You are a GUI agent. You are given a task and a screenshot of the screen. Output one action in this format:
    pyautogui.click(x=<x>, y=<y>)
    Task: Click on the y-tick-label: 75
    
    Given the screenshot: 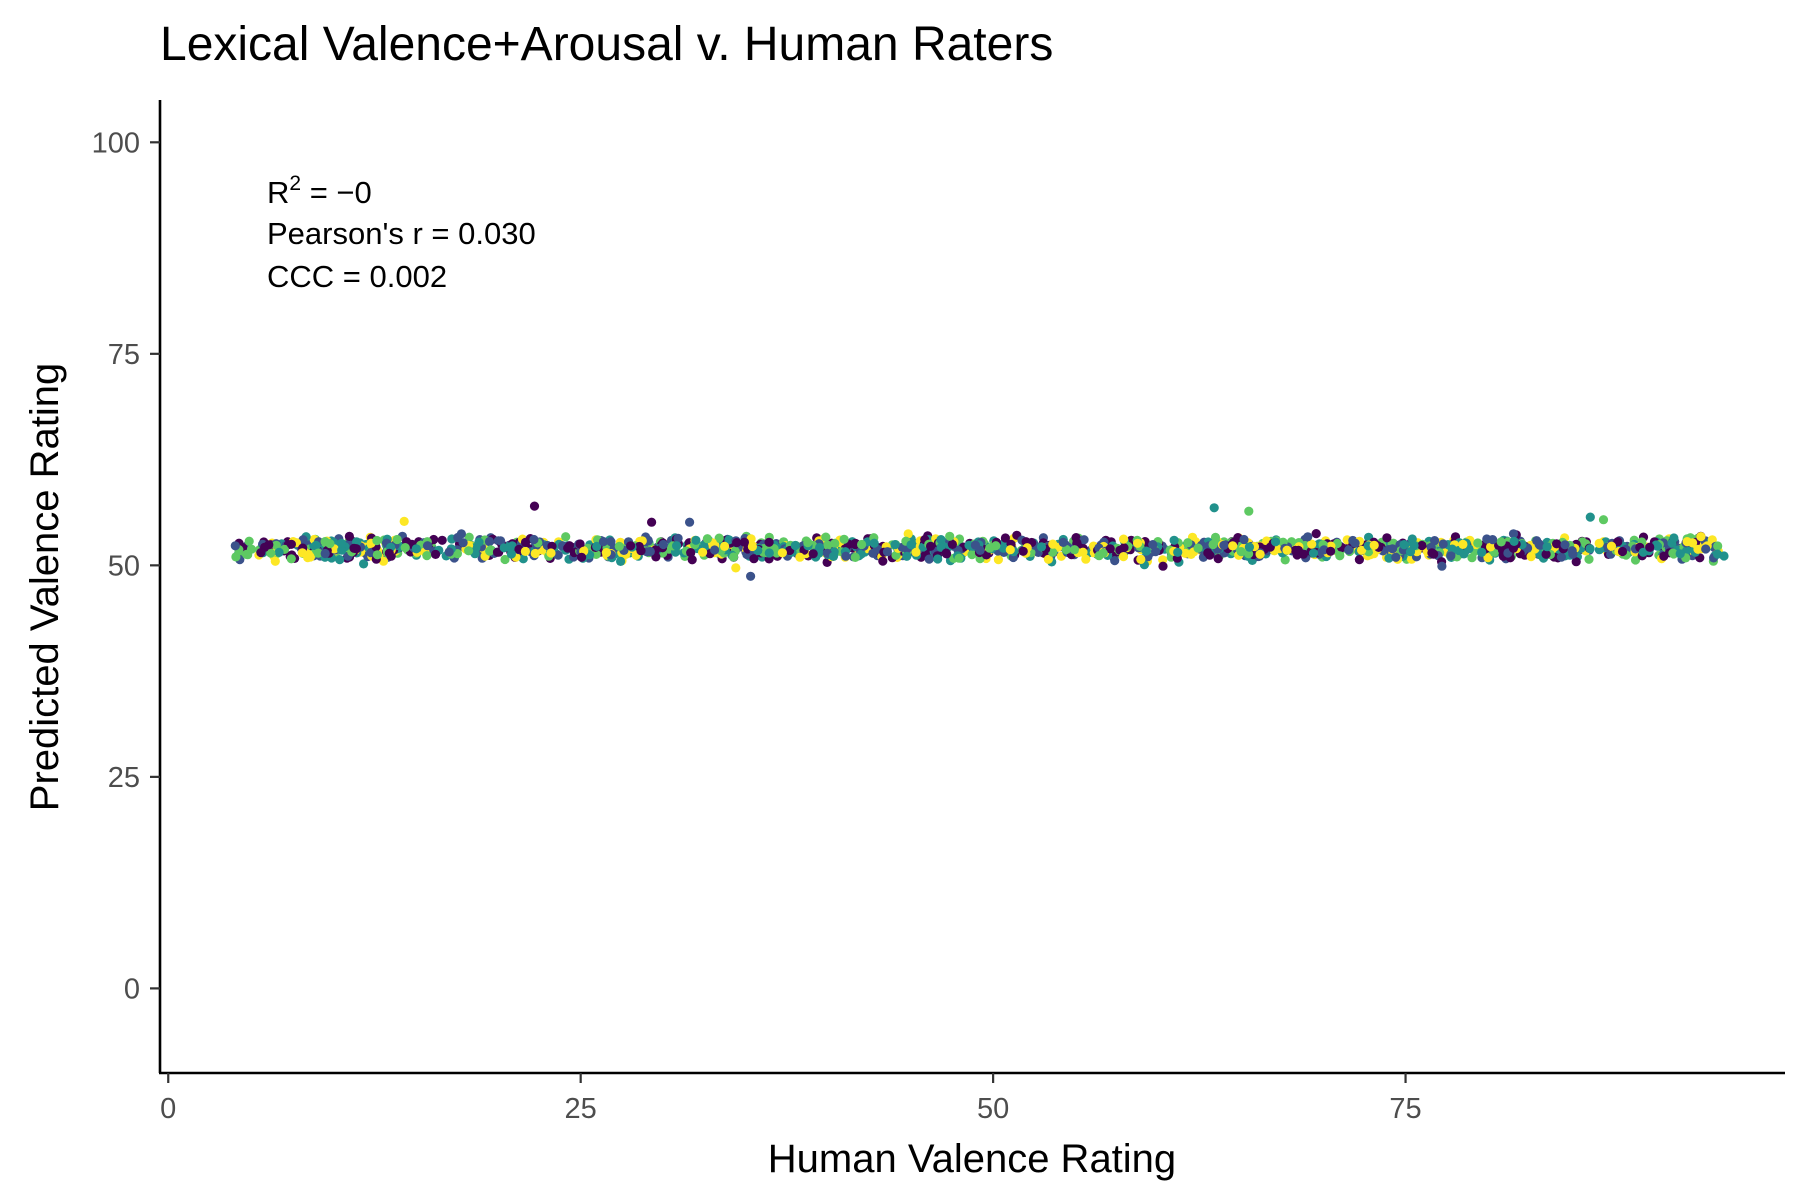 What is the action you would take?
    pyautogui.click(x=124, y=355)
    